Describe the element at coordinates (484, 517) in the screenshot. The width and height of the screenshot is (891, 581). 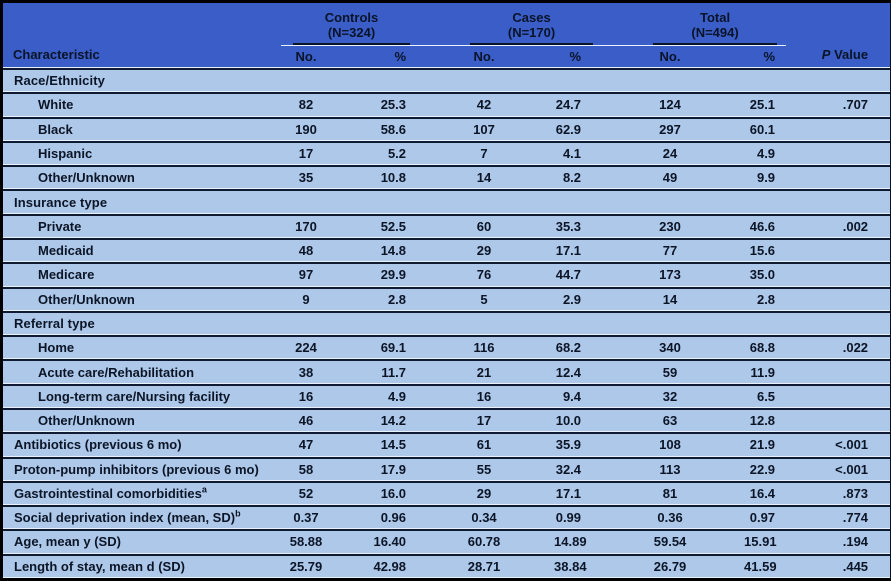
I see `cell-cases-no: 0.34` at that location.